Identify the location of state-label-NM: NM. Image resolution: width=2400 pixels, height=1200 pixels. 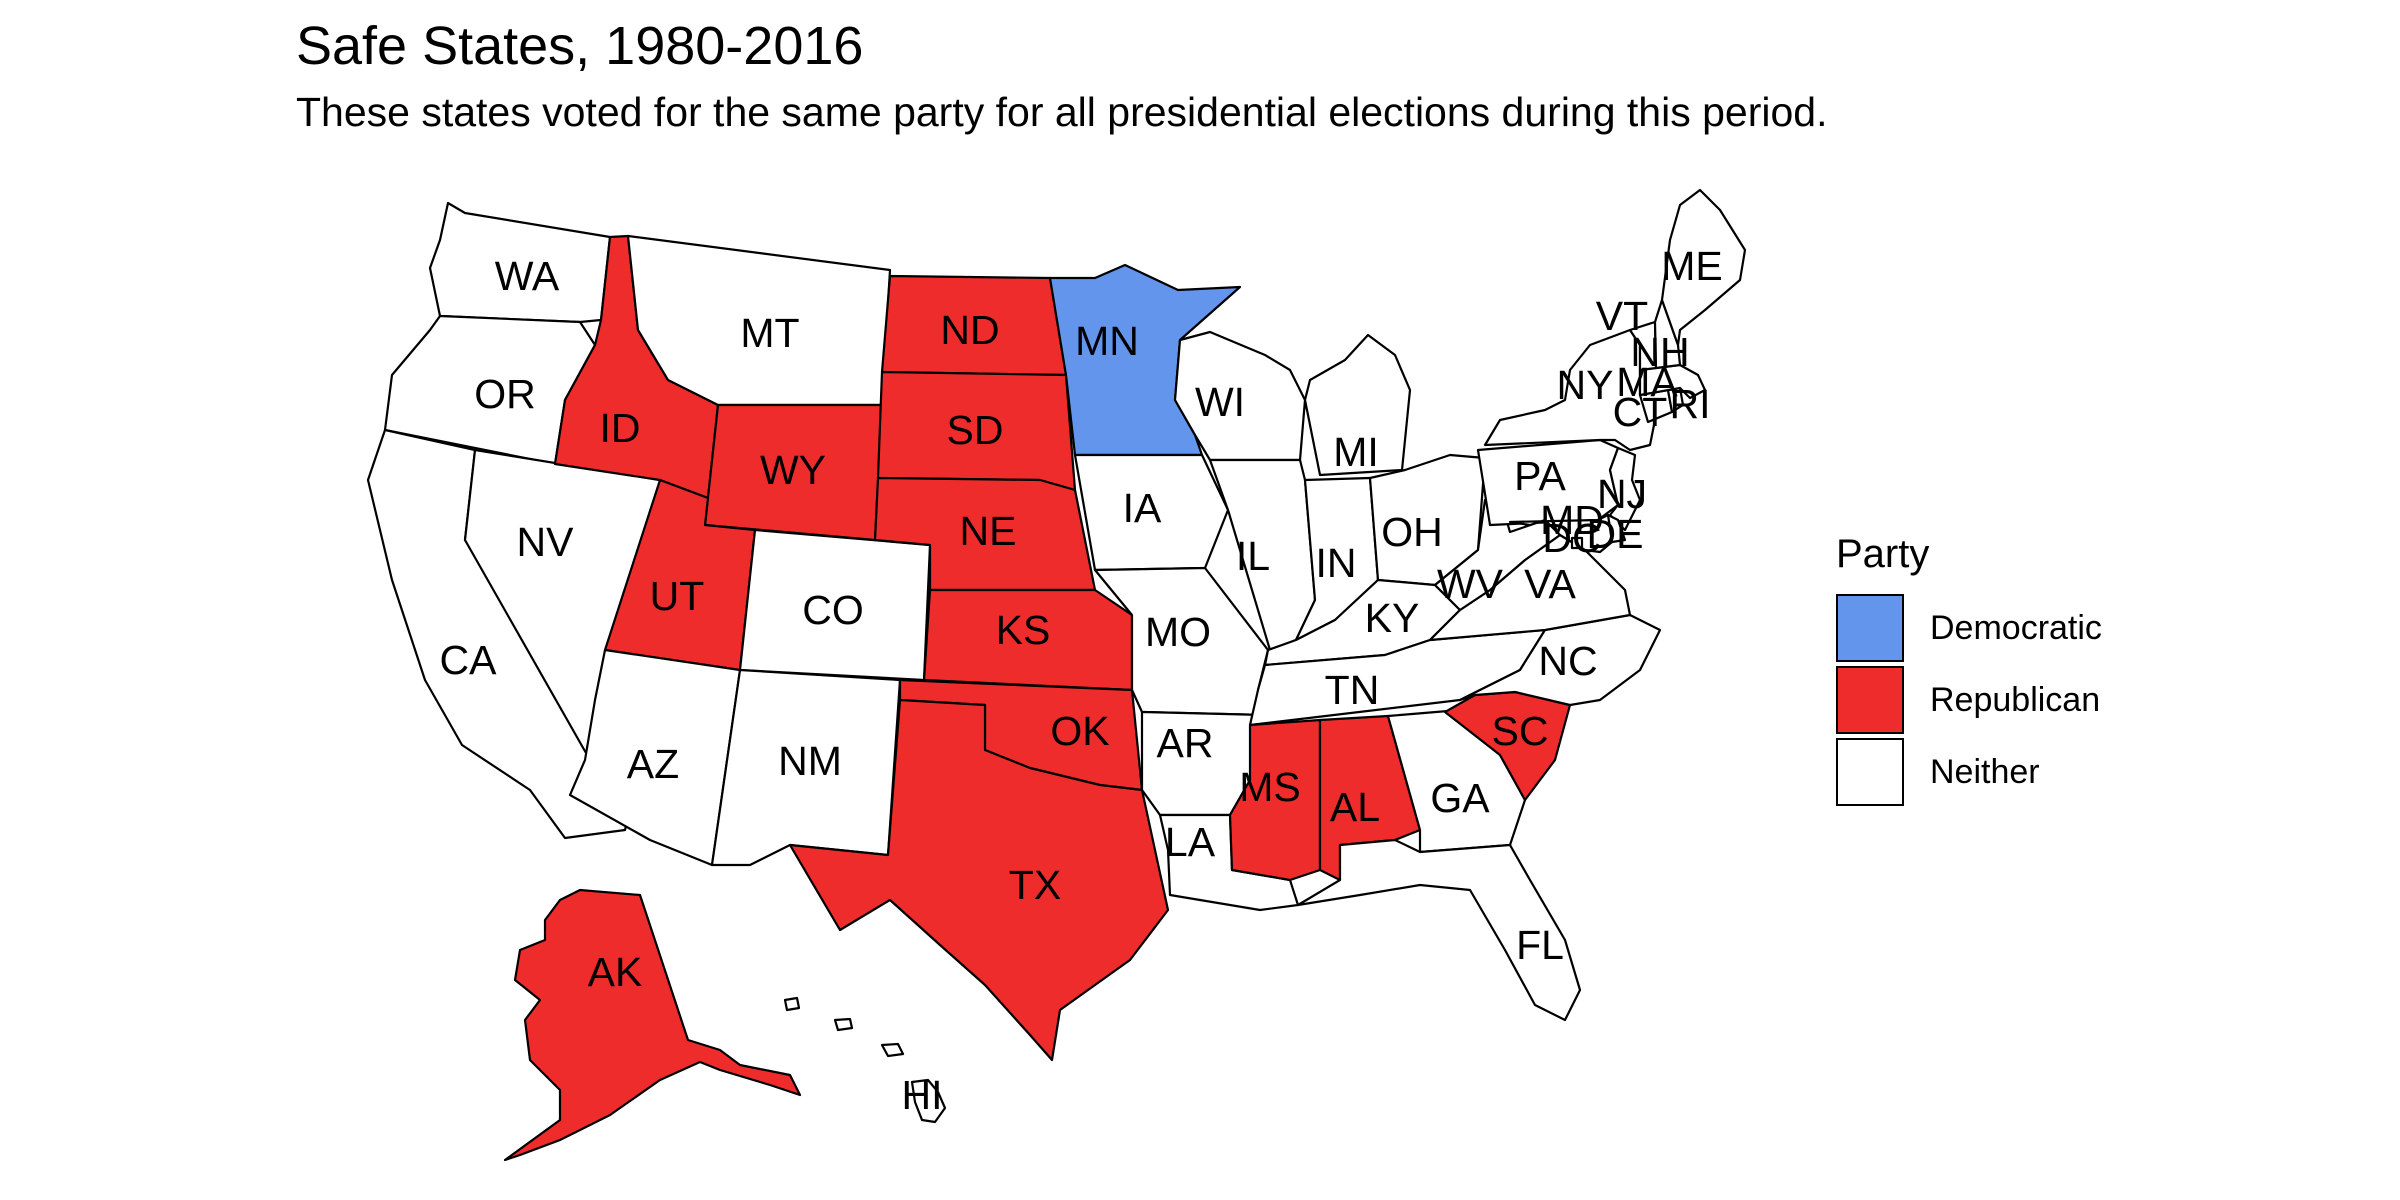
(810, 761).